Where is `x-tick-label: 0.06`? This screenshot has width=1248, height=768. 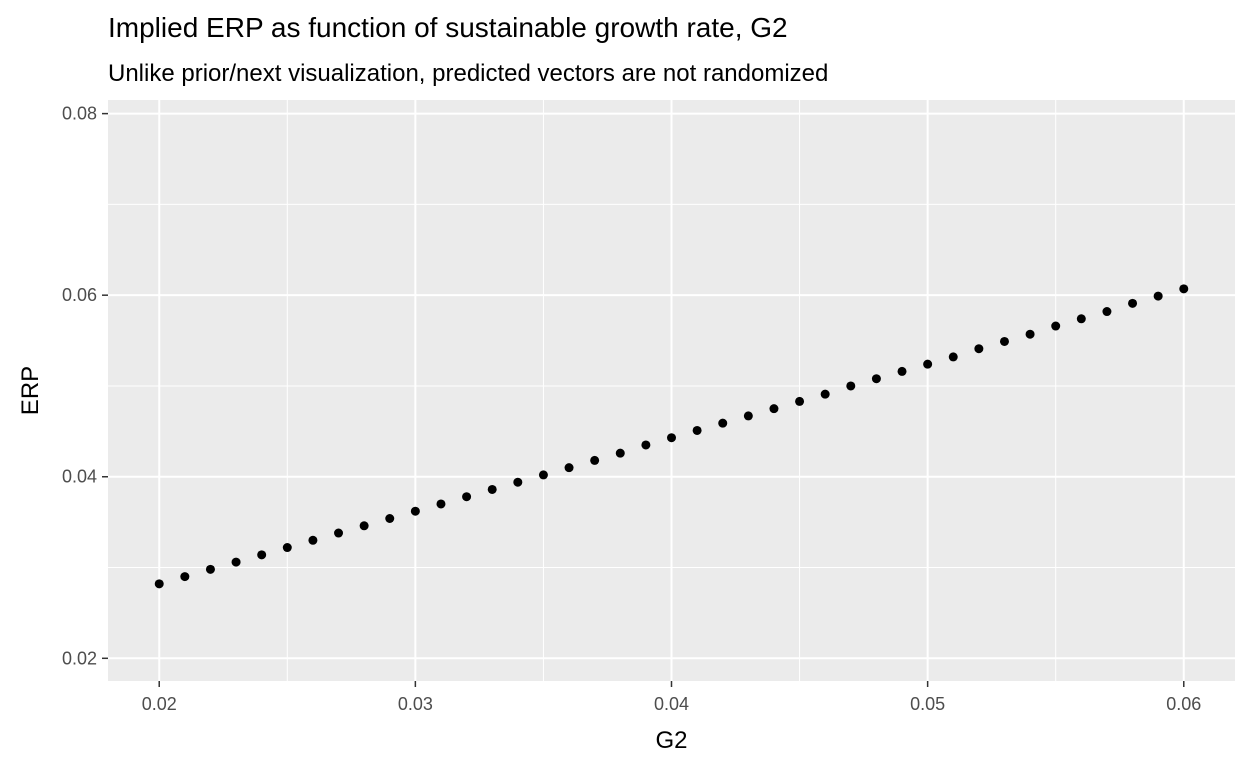 x-tick-label: 0.06 is located at coordinates (1183, 704).